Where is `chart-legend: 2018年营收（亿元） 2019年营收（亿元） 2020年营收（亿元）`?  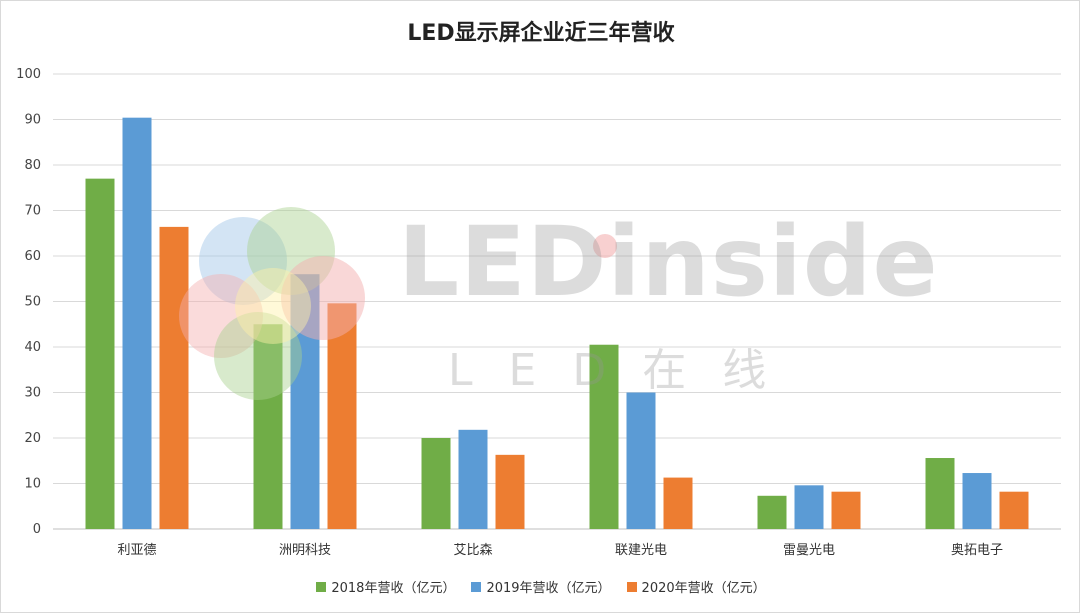 chart-legend: 2018年营收（亿元） 2019年营收（亿元） 2020年营收（亿元） is located at coordinates (540, 586).